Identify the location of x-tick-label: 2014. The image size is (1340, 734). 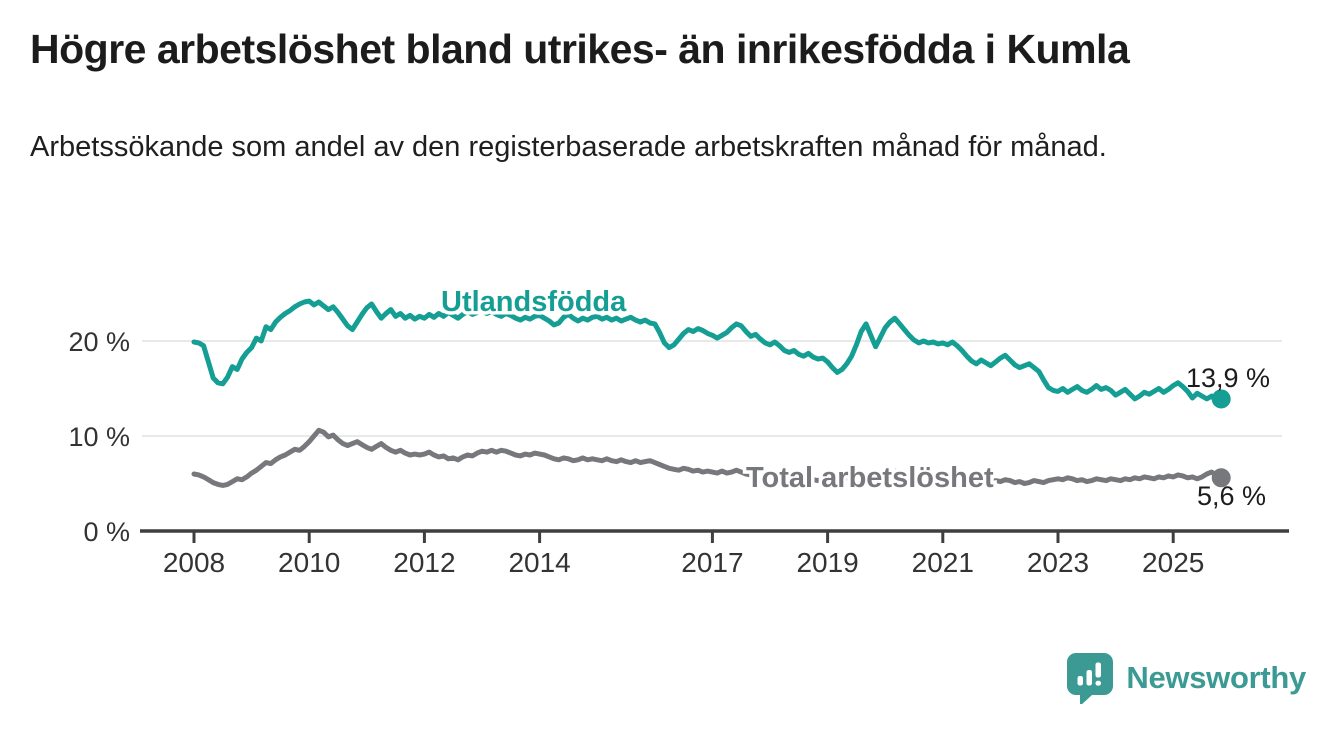
(539, 562).